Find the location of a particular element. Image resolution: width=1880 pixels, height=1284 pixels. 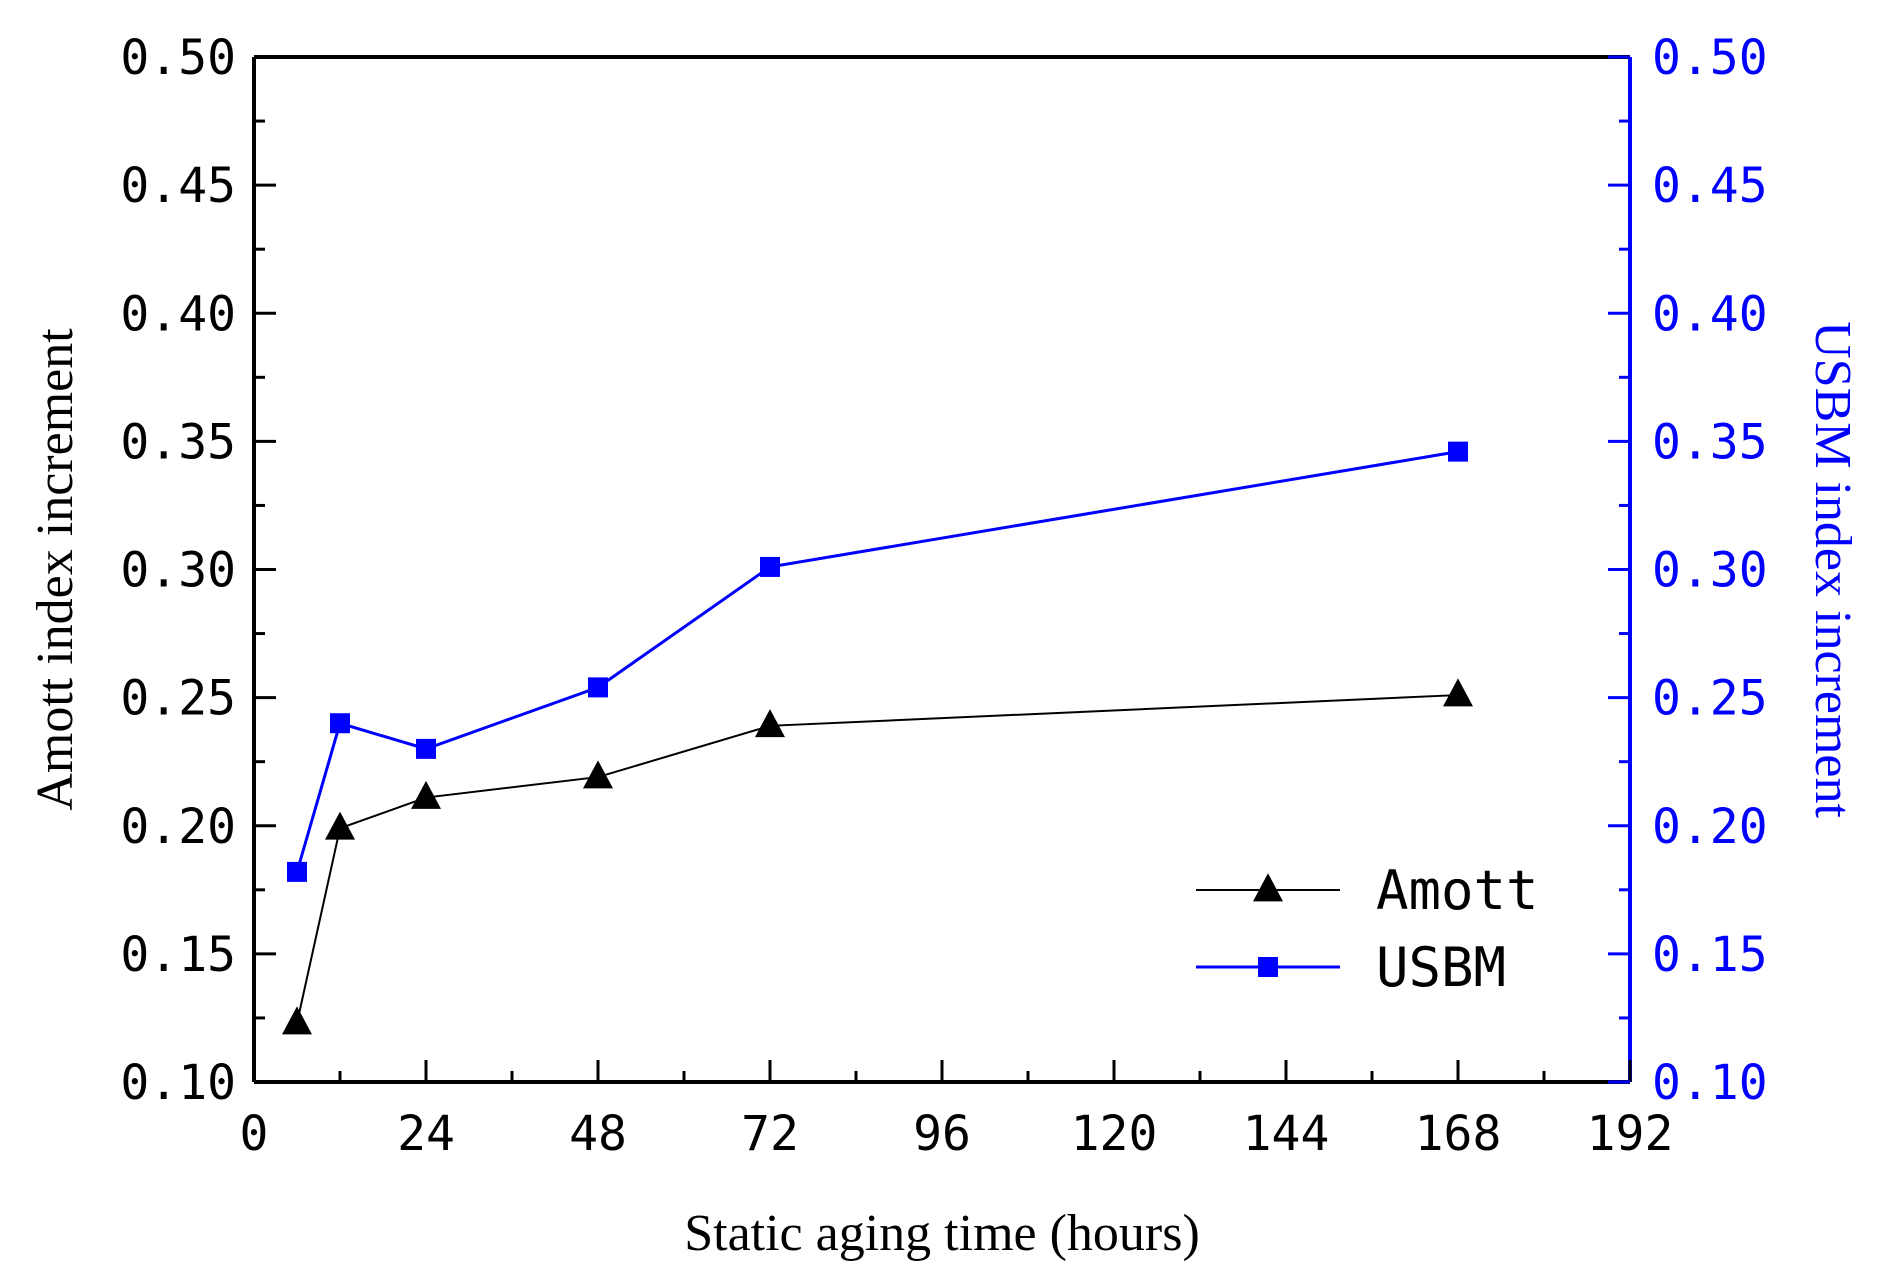

right-y-axis-title: USBM index increment is located at coordinates (1832, 569).